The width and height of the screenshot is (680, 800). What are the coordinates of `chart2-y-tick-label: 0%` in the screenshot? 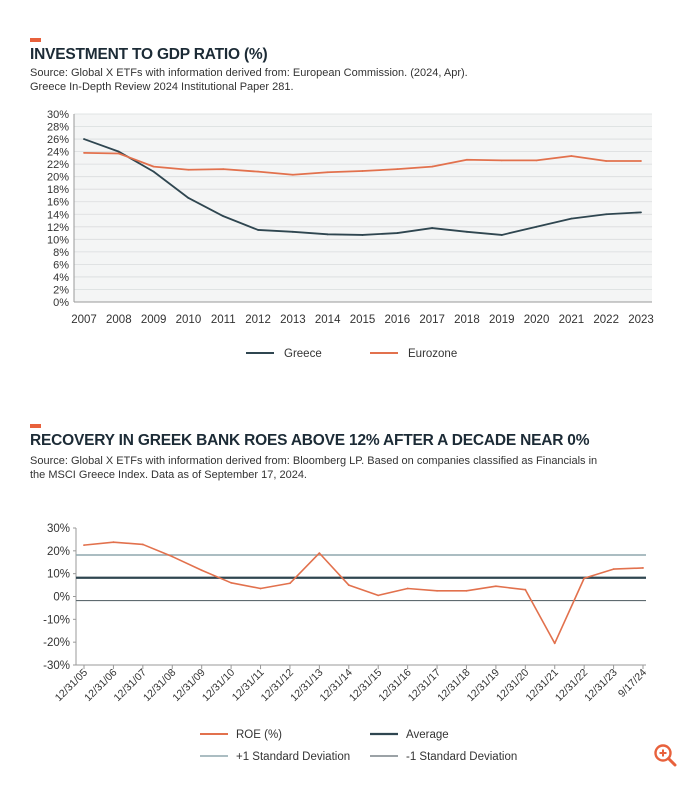 It's located at (61, 598).